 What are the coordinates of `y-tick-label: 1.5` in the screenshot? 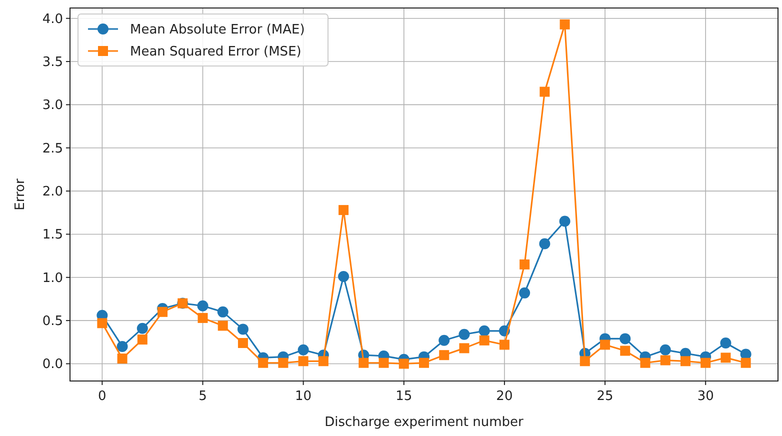 It's located at (52, 235).